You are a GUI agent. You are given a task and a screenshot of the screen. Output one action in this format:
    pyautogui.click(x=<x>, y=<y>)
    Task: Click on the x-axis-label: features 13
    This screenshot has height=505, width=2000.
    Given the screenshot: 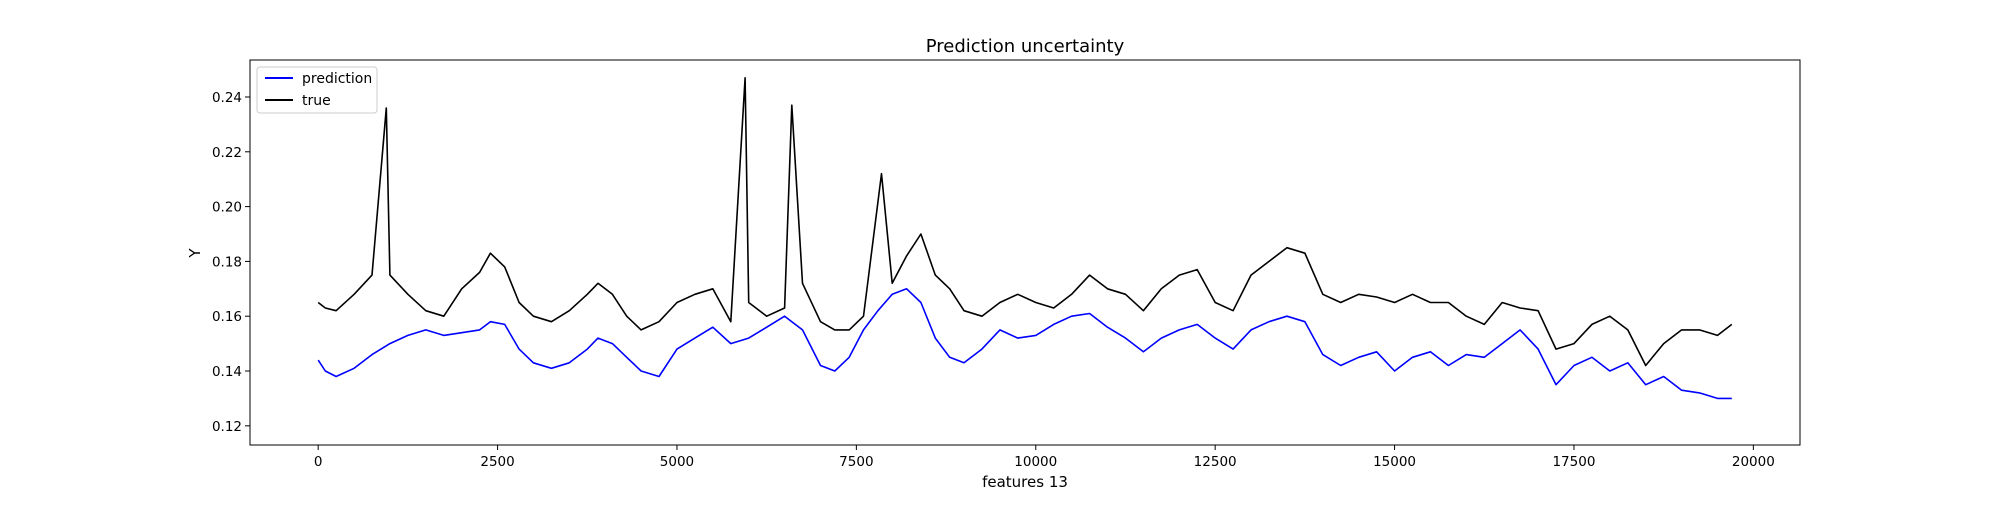 What is the action you would take?
    pyautogui.click(x=1025, y=482)
    